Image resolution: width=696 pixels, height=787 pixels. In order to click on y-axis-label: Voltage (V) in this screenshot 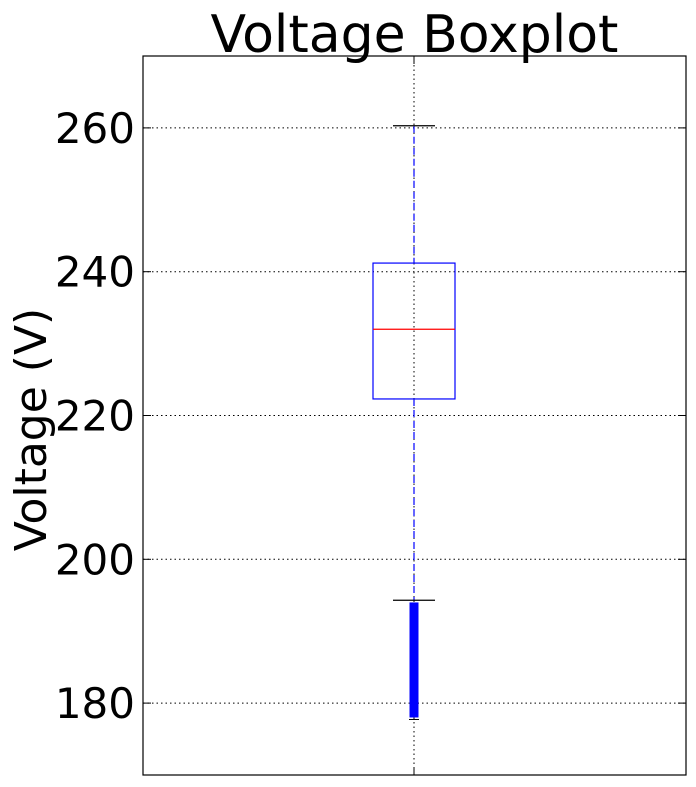, I will do `click(31, 429)`.